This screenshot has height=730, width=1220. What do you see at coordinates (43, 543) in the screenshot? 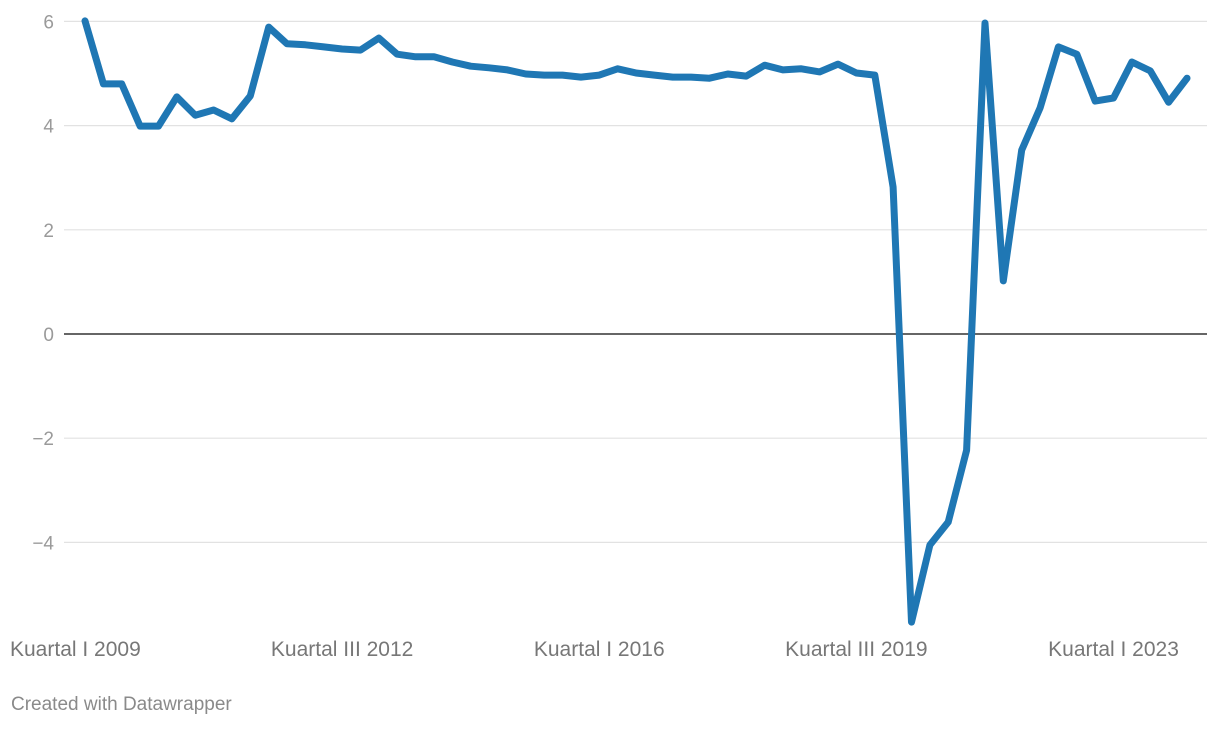
I see `y-tick-label: −4` at bounding box center [43, 543].